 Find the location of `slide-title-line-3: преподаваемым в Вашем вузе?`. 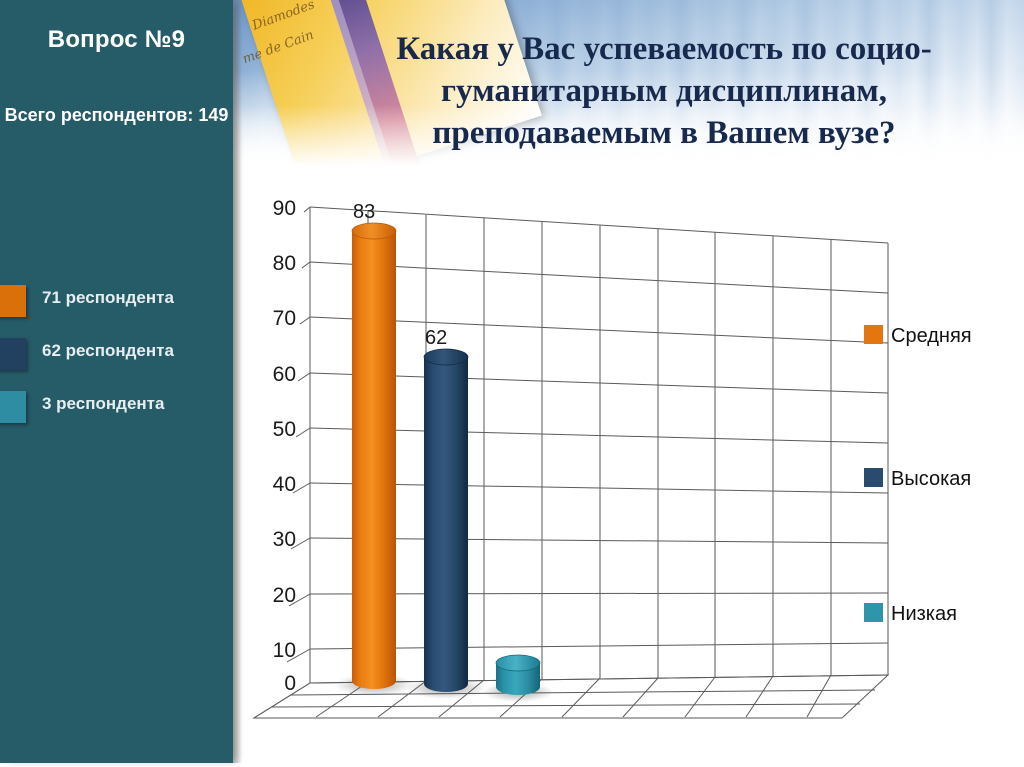

slide-title-line-3: преподаваемым в Вашем вузе? is located at coordinates (664, 133).